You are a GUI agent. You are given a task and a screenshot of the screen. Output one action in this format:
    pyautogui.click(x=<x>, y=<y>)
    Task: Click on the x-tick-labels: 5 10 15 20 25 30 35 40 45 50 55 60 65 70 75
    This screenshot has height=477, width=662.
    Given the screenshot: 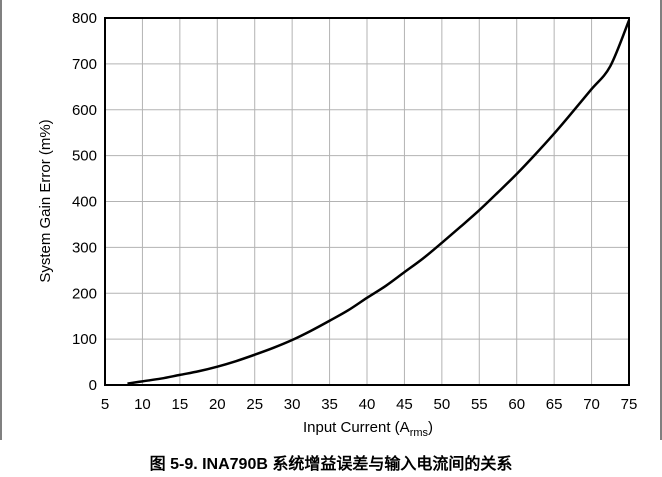 What is the action you would take?
    pyautogui.click(x=369, y=404)
    